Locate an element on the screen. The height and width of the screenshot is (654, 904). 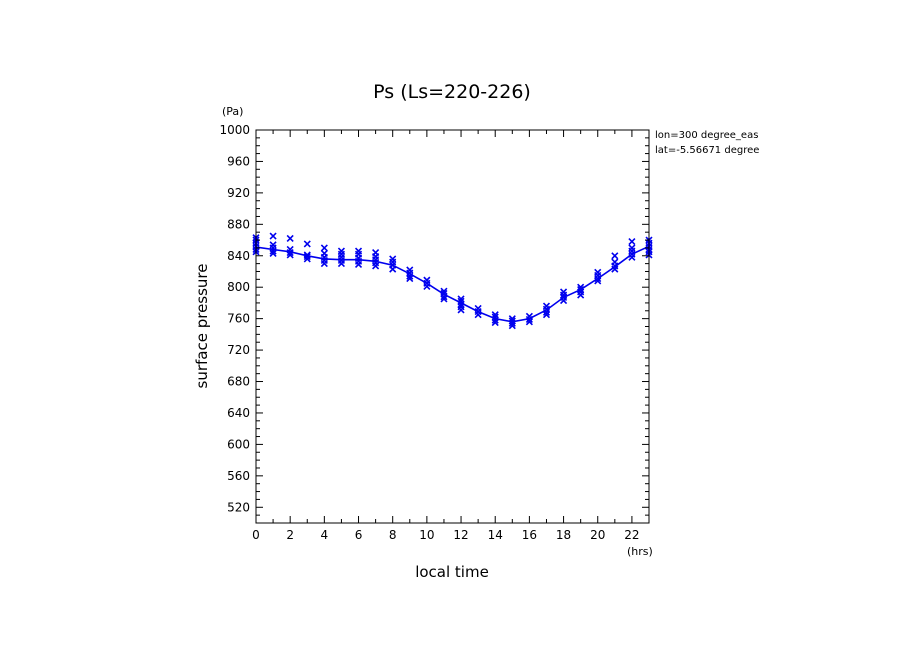
x-tick-label: 4 is located at coordinates (325, 535).